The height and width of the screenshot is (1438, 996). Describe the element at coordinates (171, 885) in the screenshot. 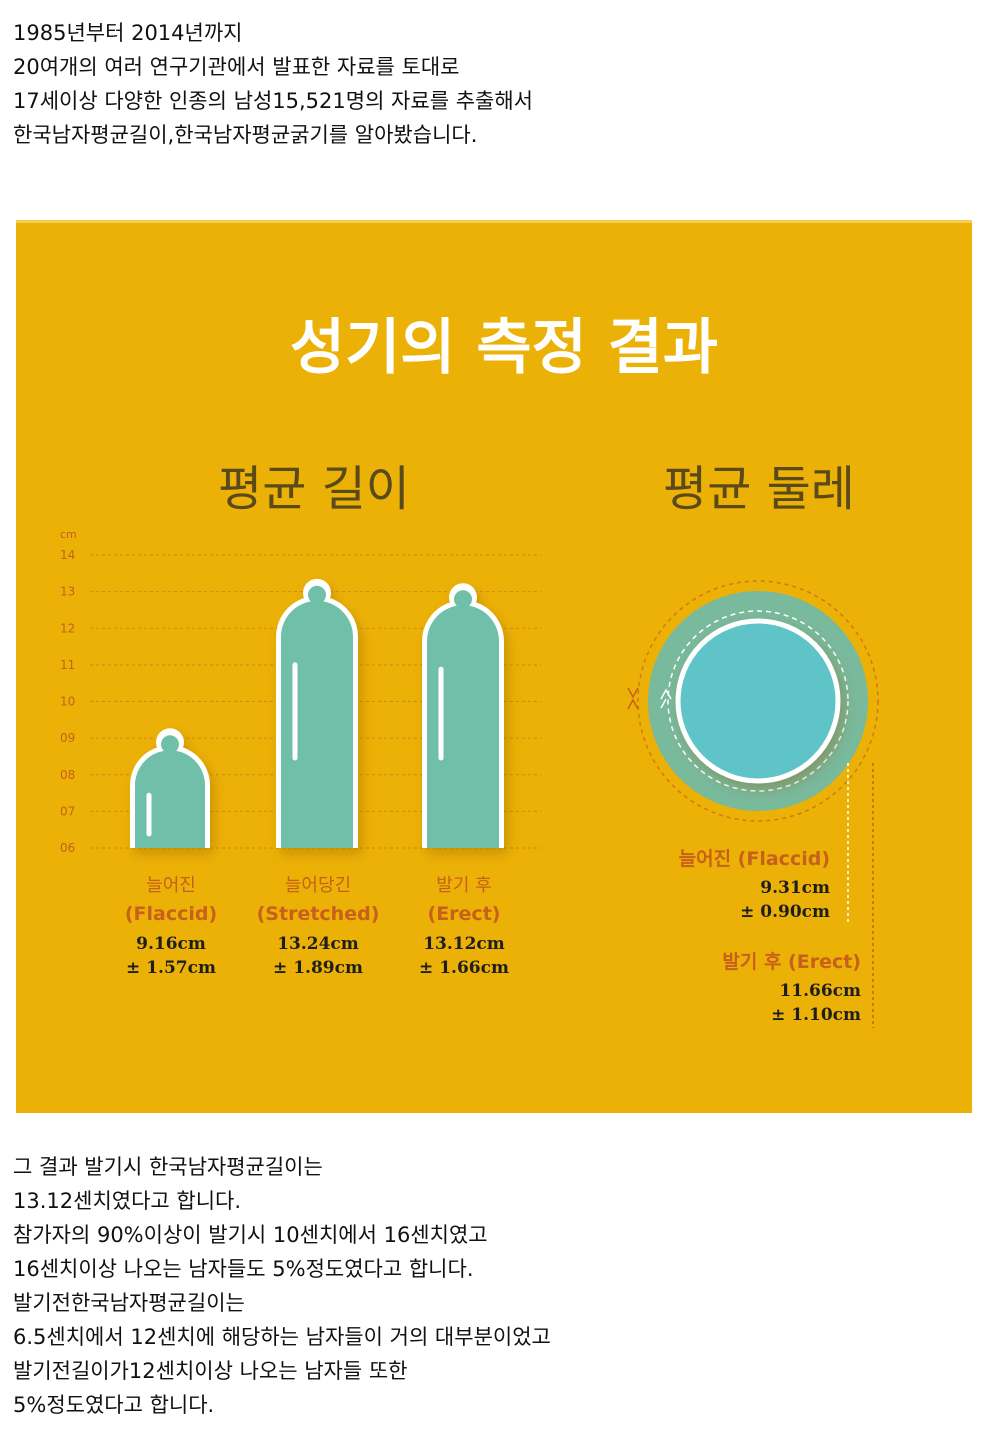

I see `bar-name-label: 늘어진` at that location.